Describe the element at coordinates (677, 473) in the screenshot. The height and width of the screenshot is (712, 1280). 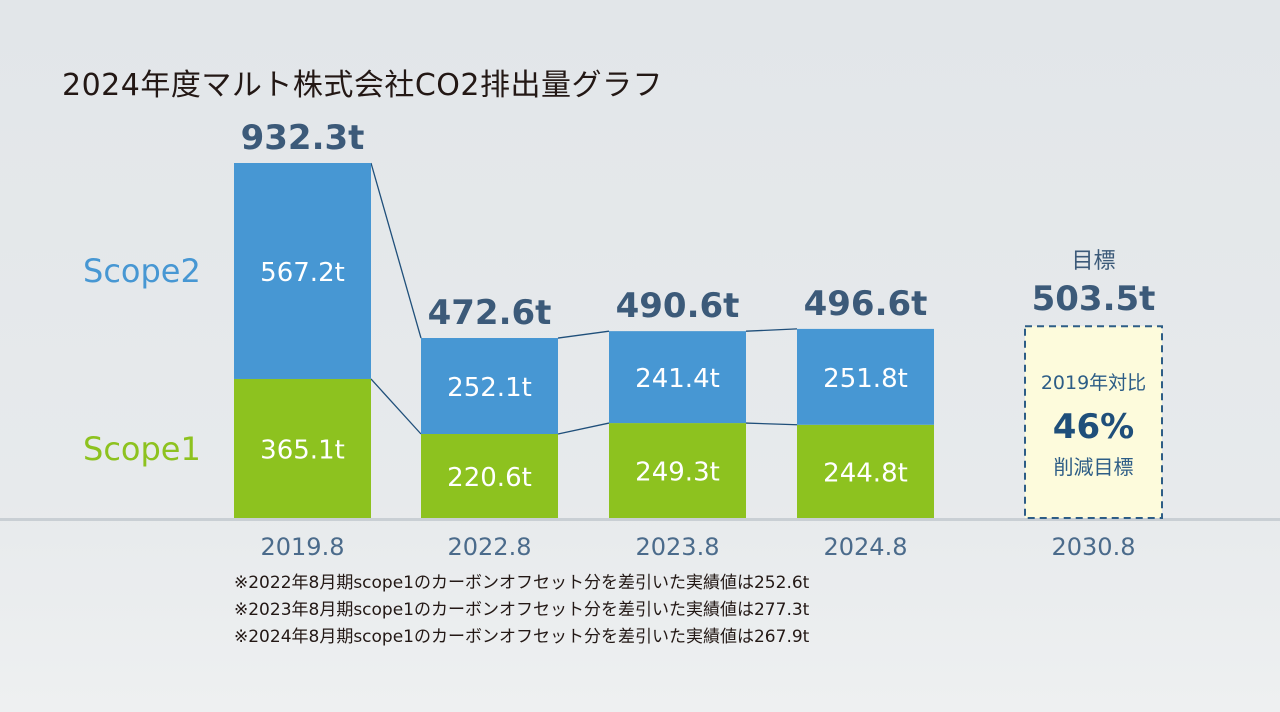
I see `scope1-data-label: 249.3t` at that location.